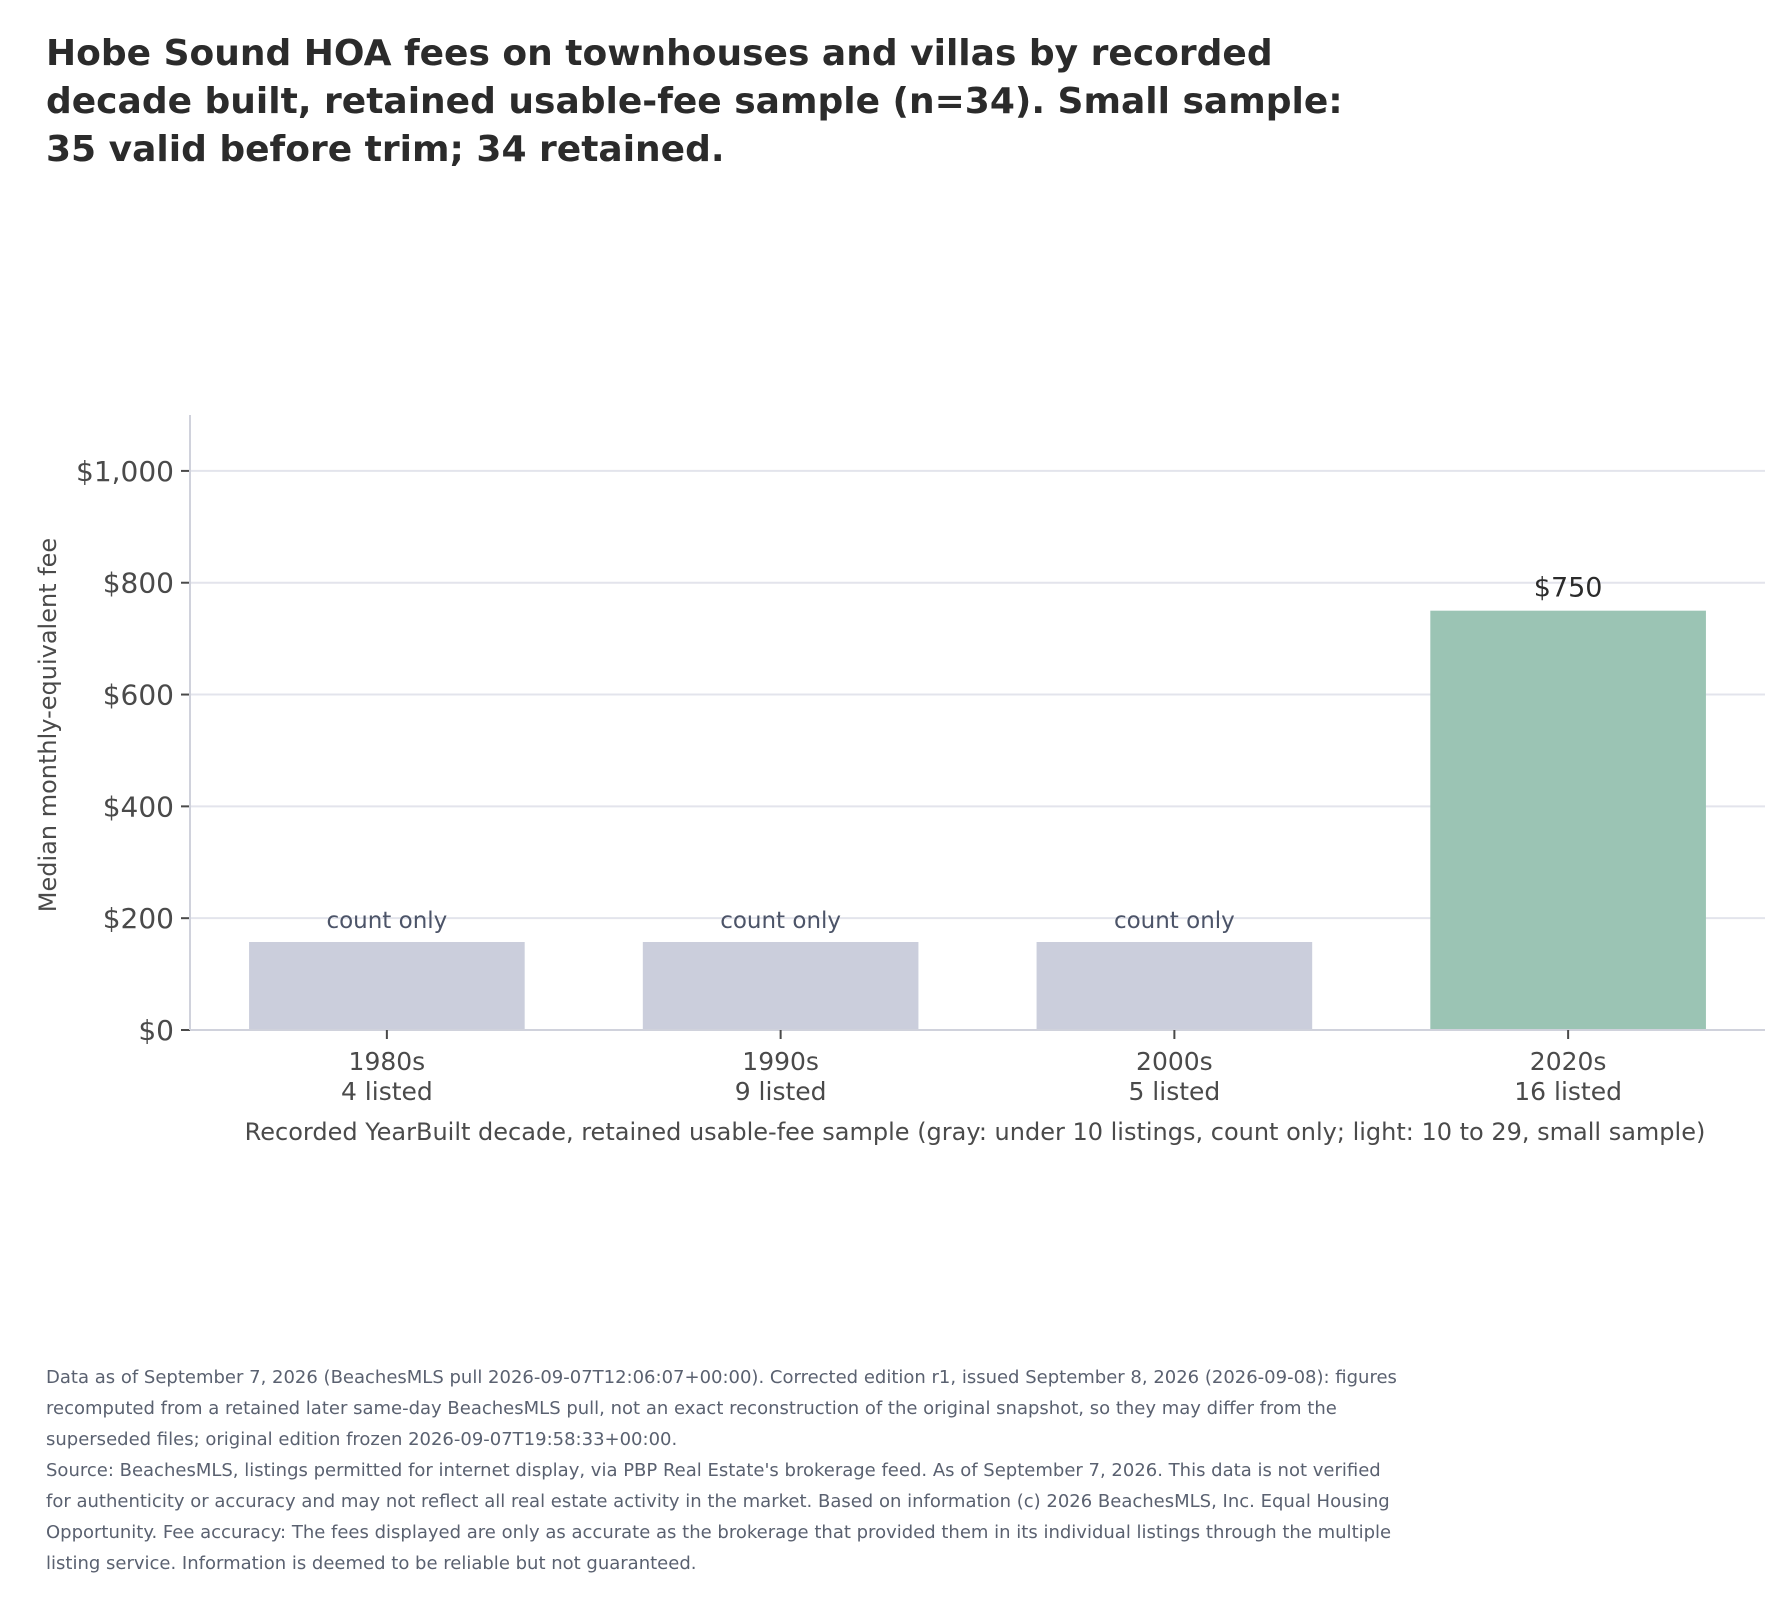 This screenshot has height=1605, width=1791. I want to click on y-tick-label: $200, so click(138, 918).